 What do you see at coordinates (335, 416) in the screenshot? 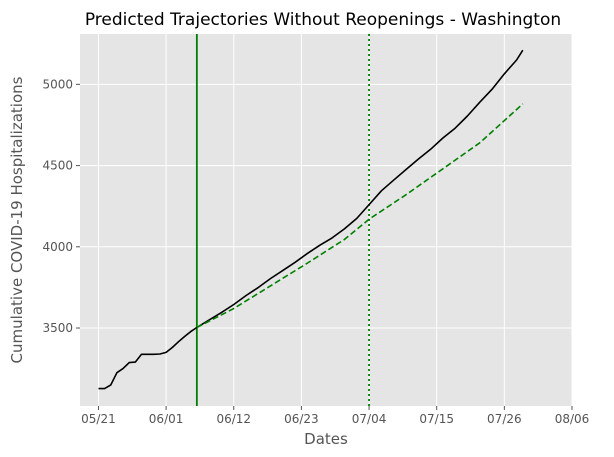
I see `x-axis-ticks: 05/21 06/01 06/12 06/23 07/04 07/15 07/26 08/06` at bounding box center [335, 416].